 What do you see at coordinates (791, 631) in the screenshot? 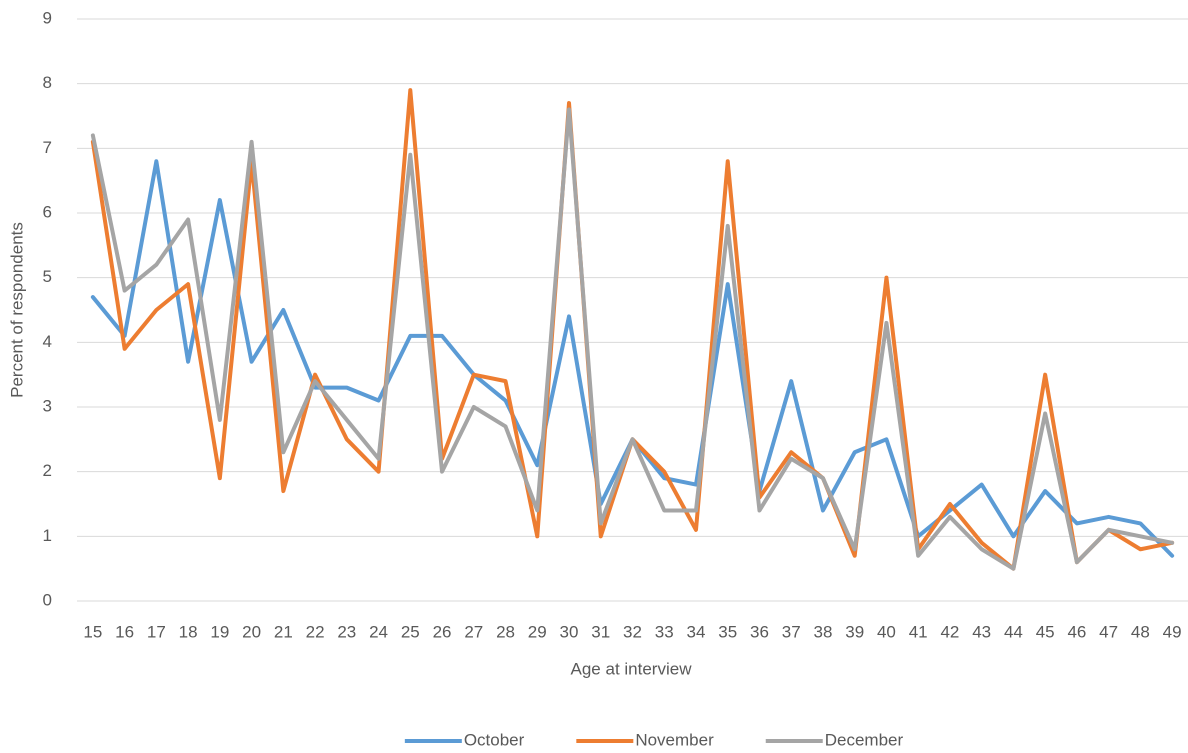
I see `x-tick-label: 37` at bounding box center [791, 631].